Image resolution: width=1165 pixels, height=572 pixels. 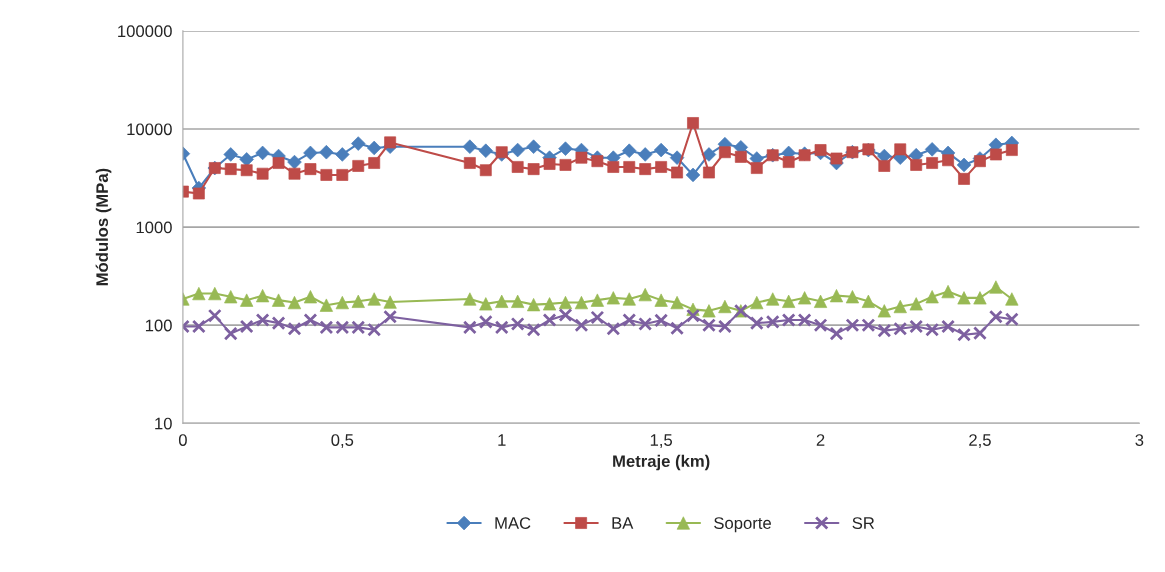 I want to click on legend-label: MAC, so click(x=513, y=523).